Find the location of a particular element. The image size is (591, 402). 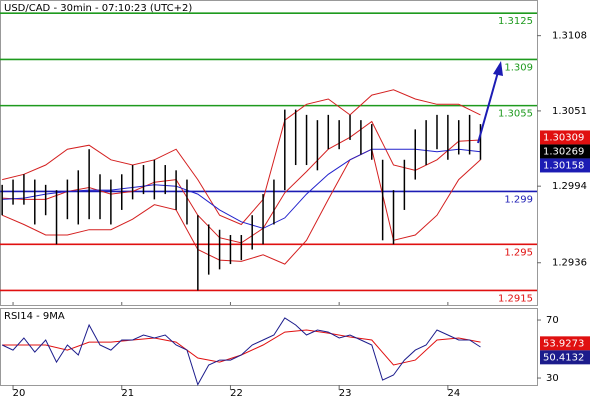

price-badge-label: 50.4132 is located at coordinates (563, 357).